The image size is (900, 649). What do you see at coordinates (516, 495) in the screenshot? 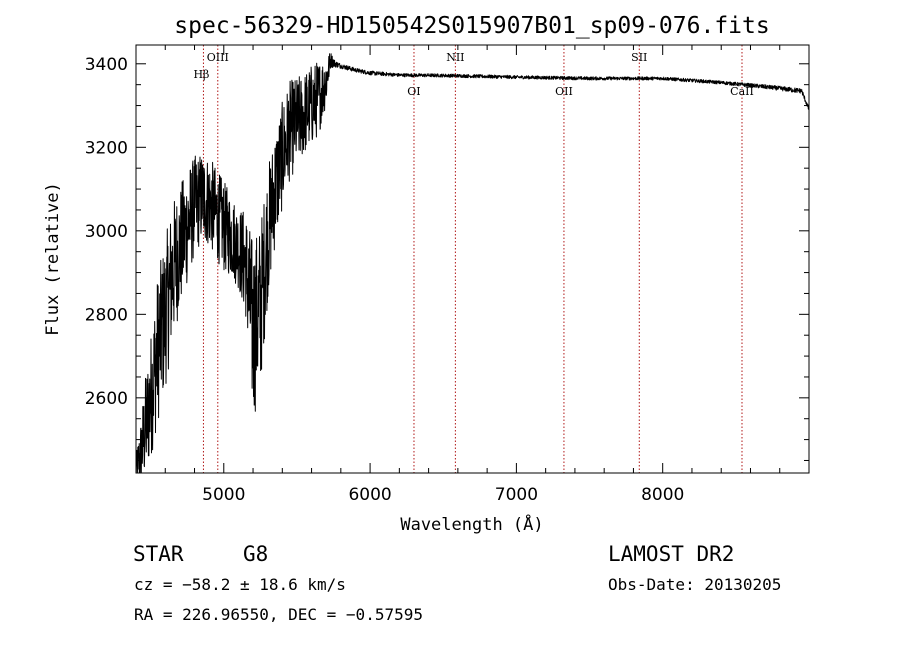
I see `x-tick-label: 7000` at bounding box center [516, 495].